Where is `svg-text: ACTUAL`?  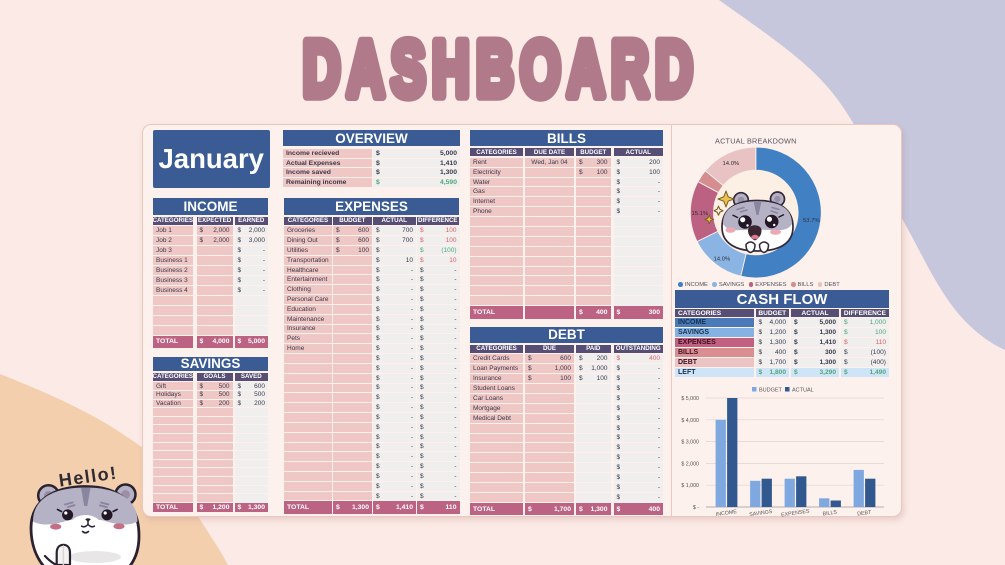 svg-text: ACTUAL is located at coordinates (803, 391).